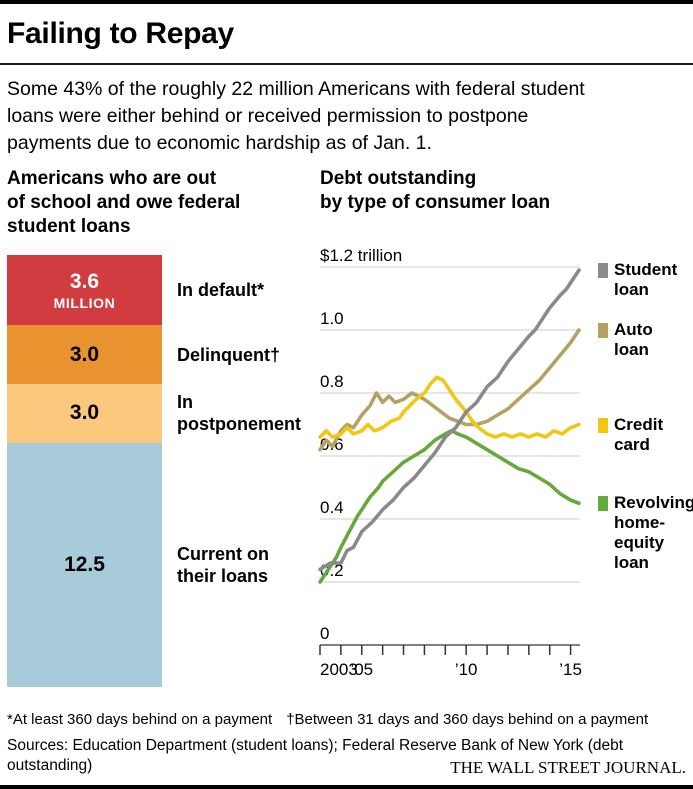  I want to click on page-title: Failing to Repay, so click(120, 33).